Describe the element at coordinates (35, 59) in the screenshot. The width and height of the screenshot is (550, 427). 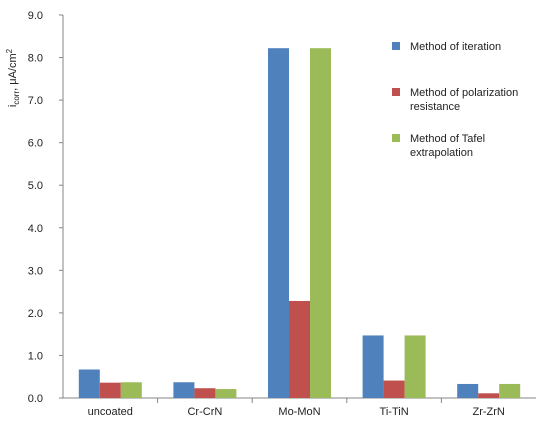
I see `y-tick-label: 8.0` at that location.